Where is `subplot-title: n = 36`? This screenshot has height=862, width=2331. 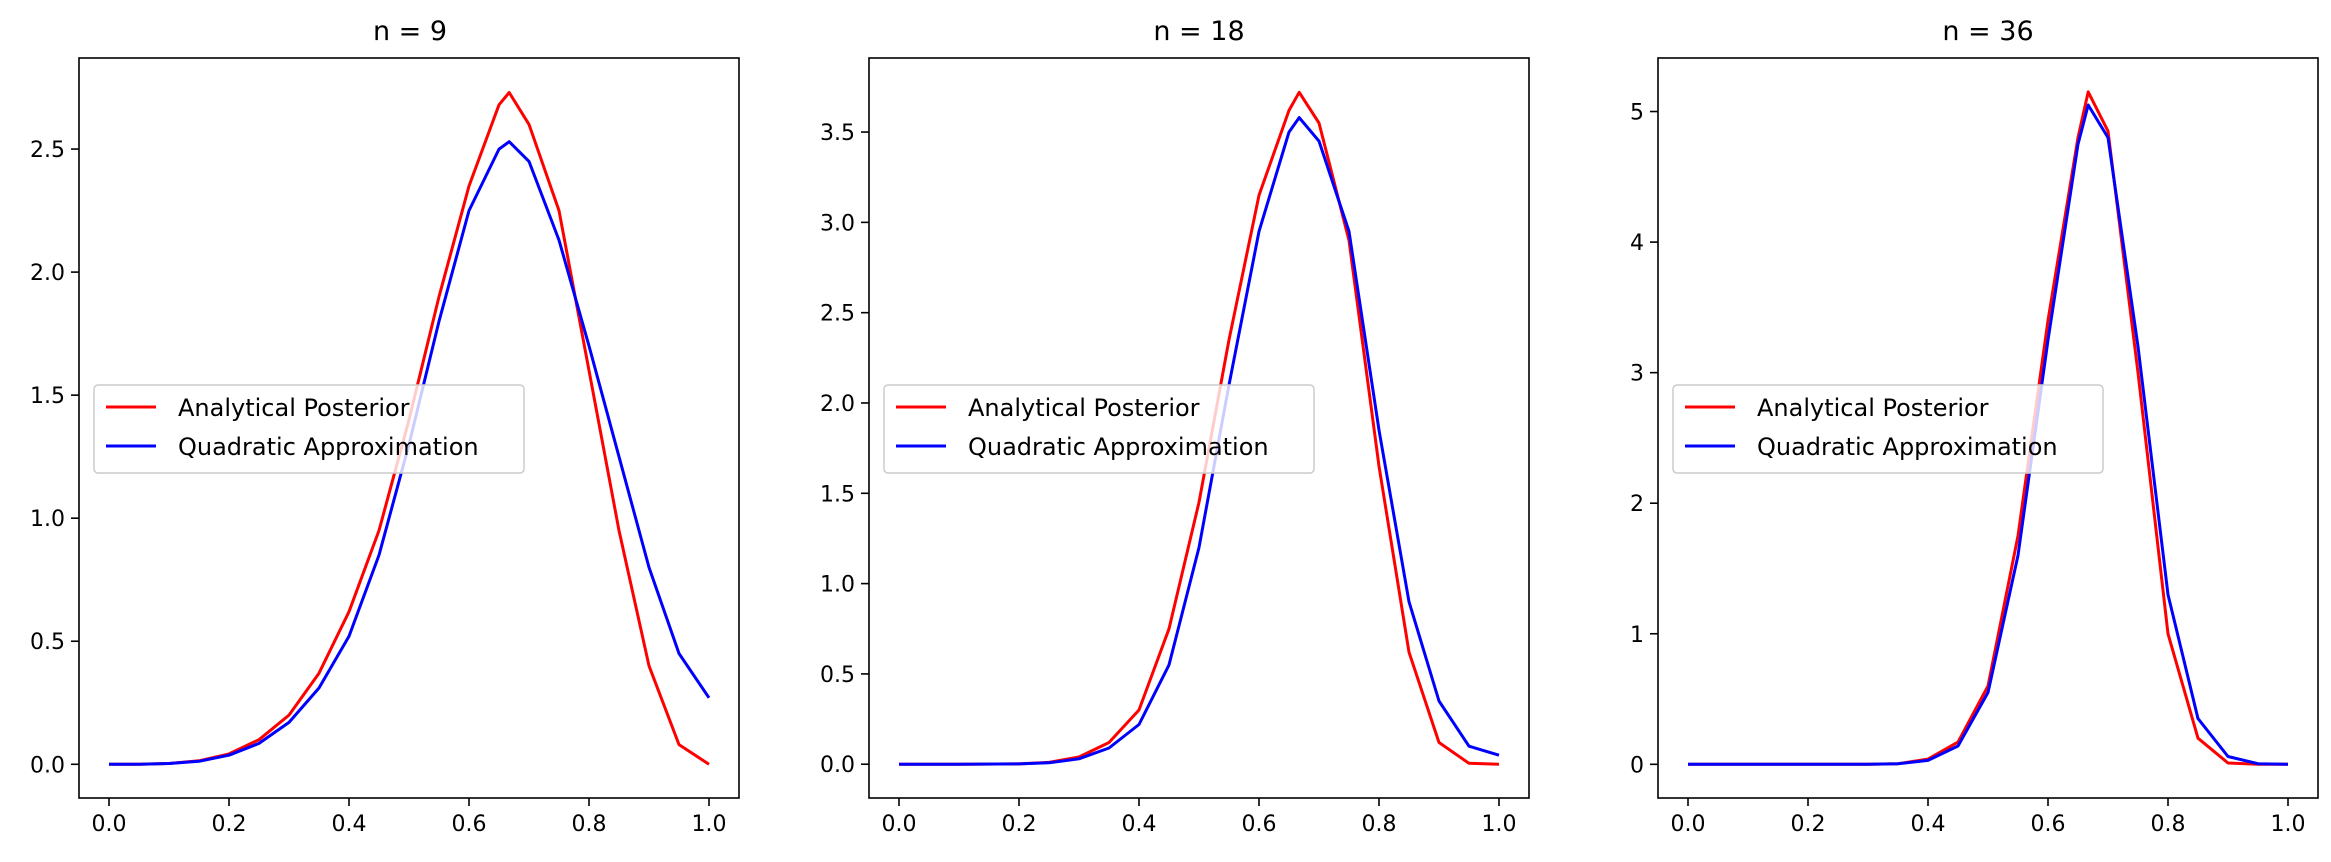 subplot-title: n = 36 is located at coordinates (1987, 31).